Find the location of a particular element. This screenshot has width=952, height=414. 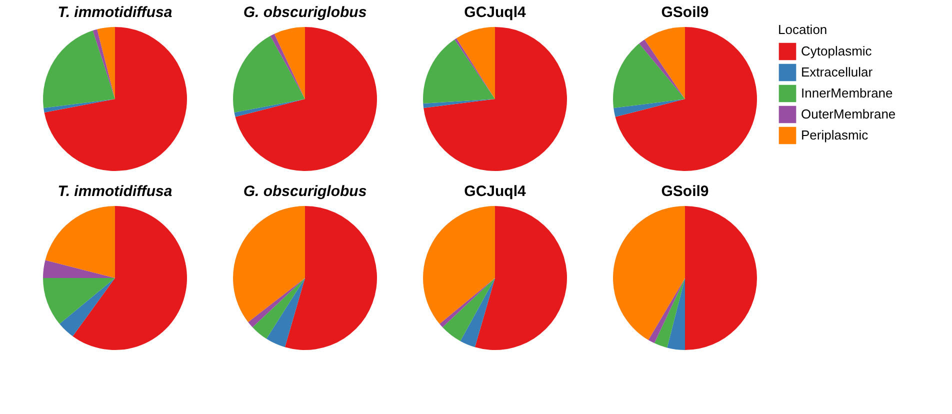

legend-label: InnerMembrane is located at coordinates (847, 93).